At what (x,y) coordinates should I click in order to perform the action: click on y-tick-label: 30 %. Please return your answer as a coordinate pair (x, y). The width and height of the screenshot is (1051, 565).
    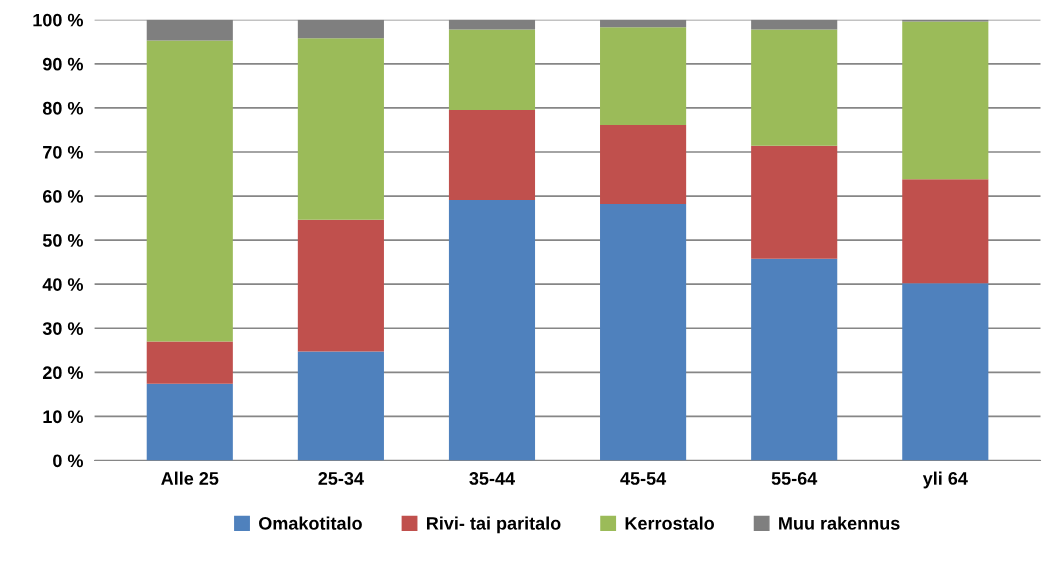
    Looking at the image, I should click on (62, 329).